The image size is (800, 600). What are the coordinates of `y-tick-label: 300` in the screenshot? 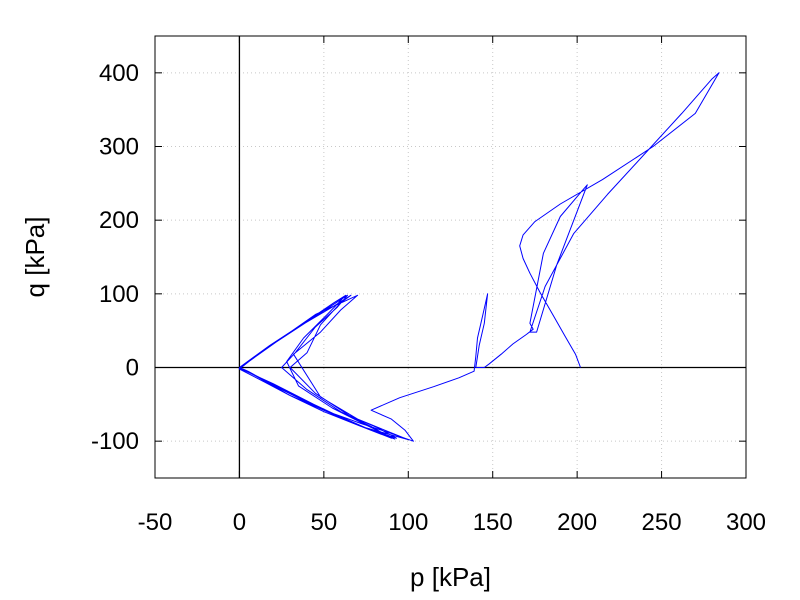 It's located at (119, 147).